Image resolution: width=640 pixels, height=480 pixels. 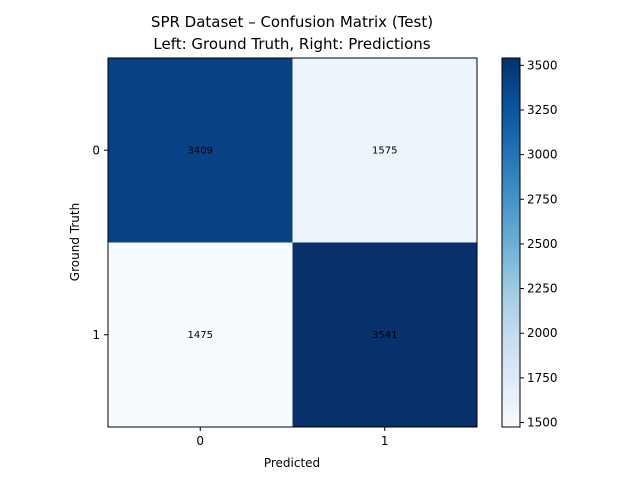 I want to click on colorbar-tick-label: 2000, so click(x=542, y=333).